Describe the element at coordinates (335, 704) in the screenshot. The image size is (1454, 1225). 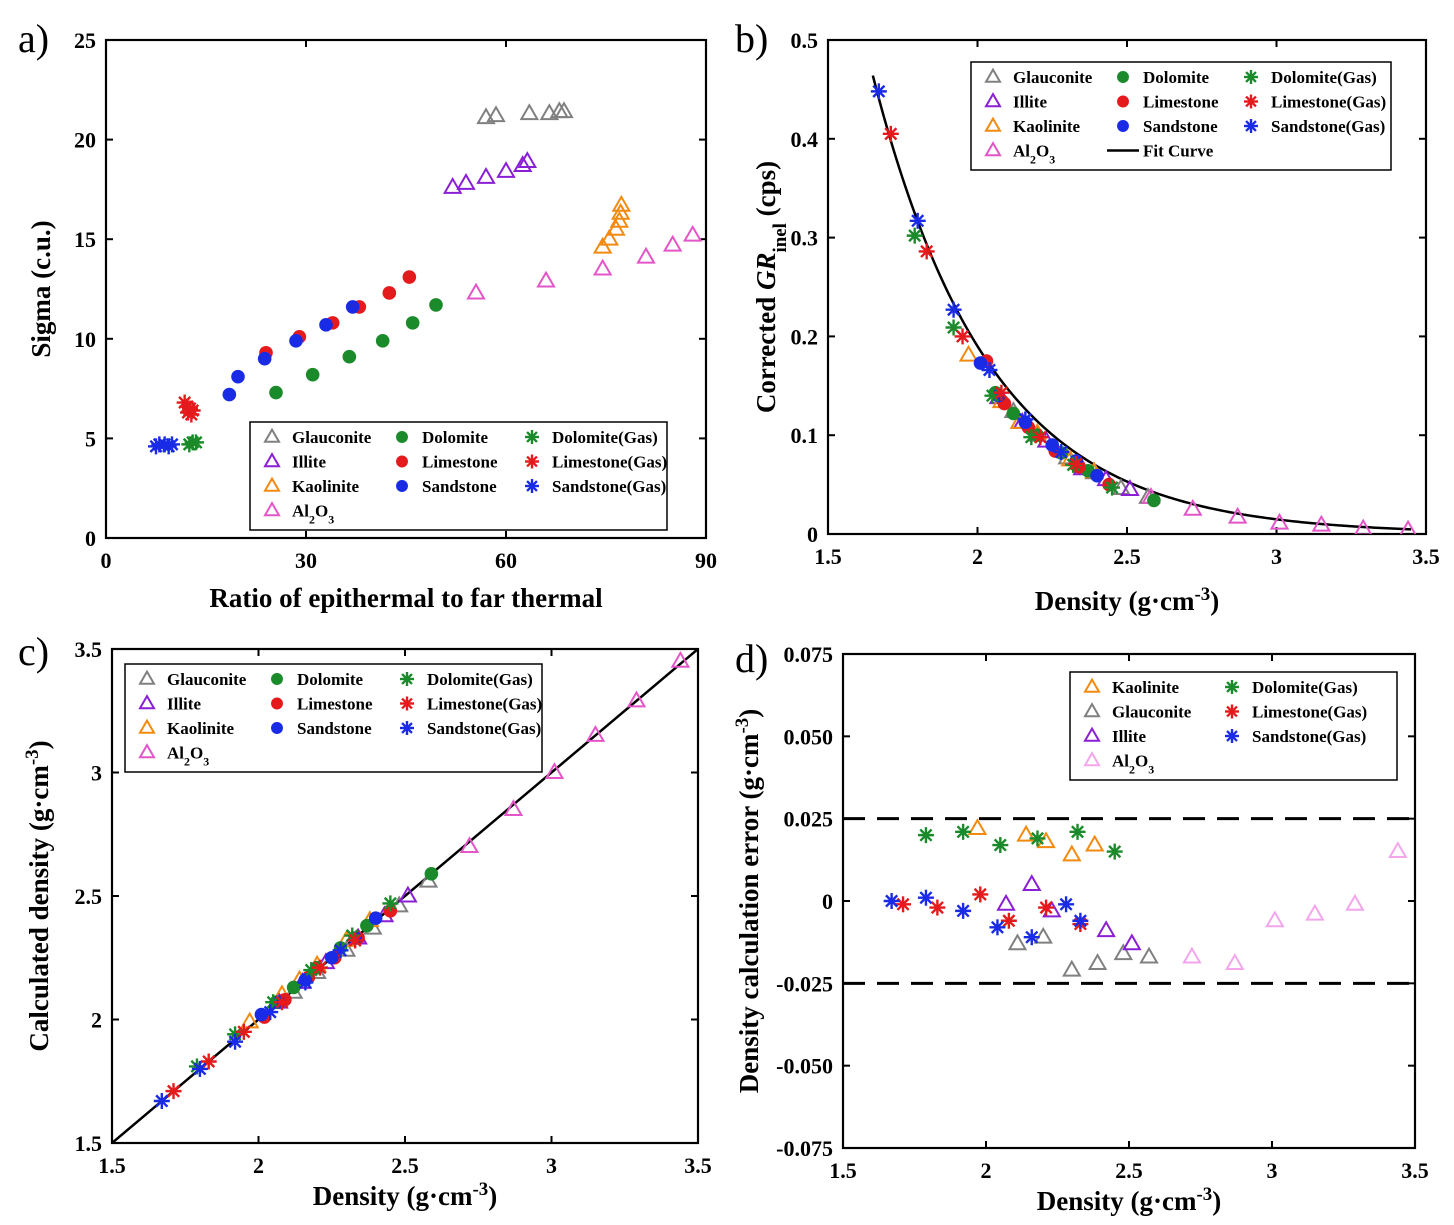
I see `legend-label: Limestone` at that location.